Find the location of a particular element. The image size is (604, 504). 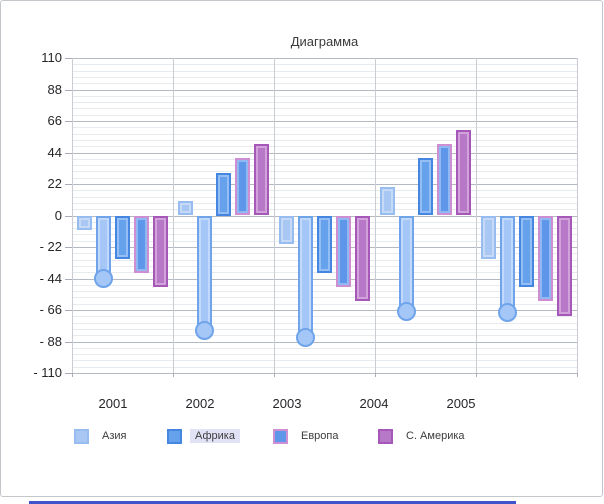

y-axis-label: 110 is located at coordinates (51, 57).